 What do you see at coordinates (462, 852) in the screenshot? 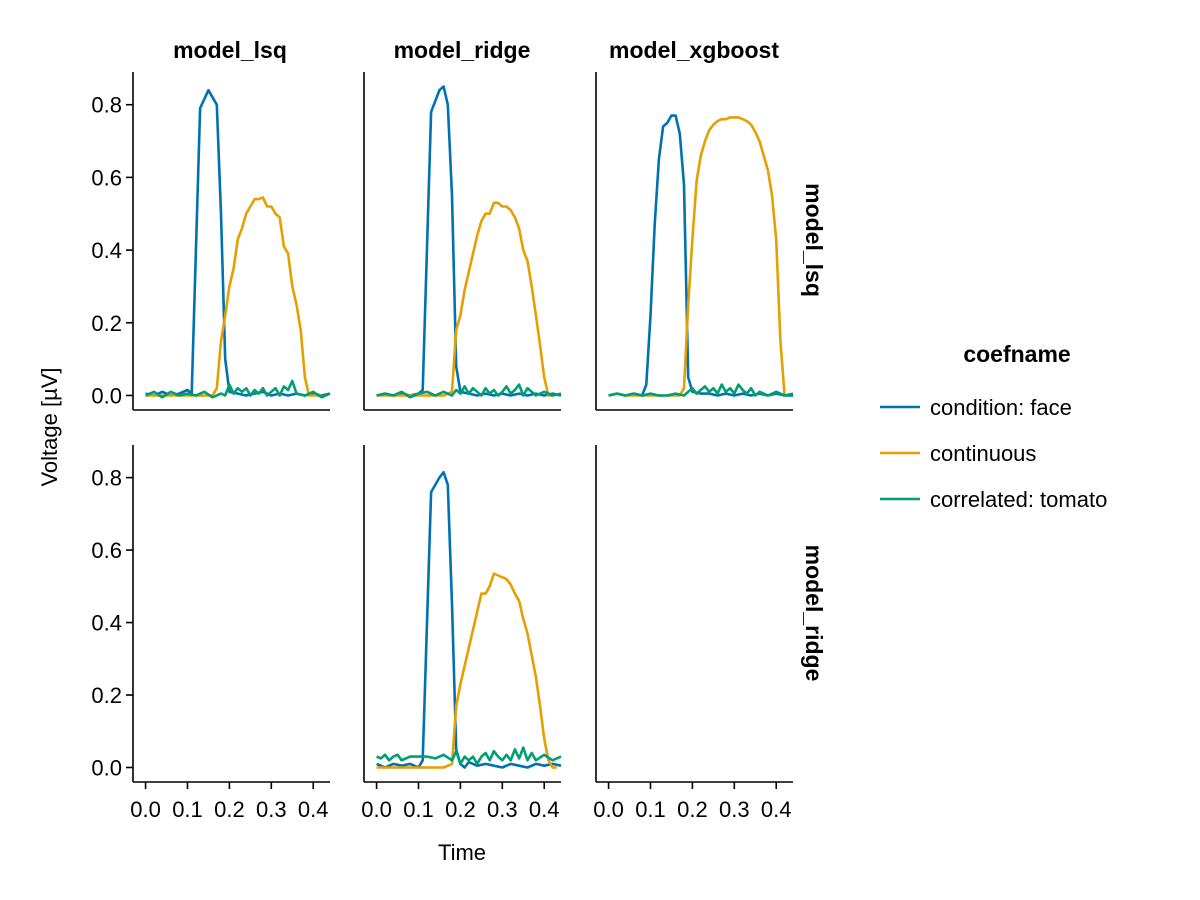
I see `x-axis-label: Time` at bounding box center [462, 852].